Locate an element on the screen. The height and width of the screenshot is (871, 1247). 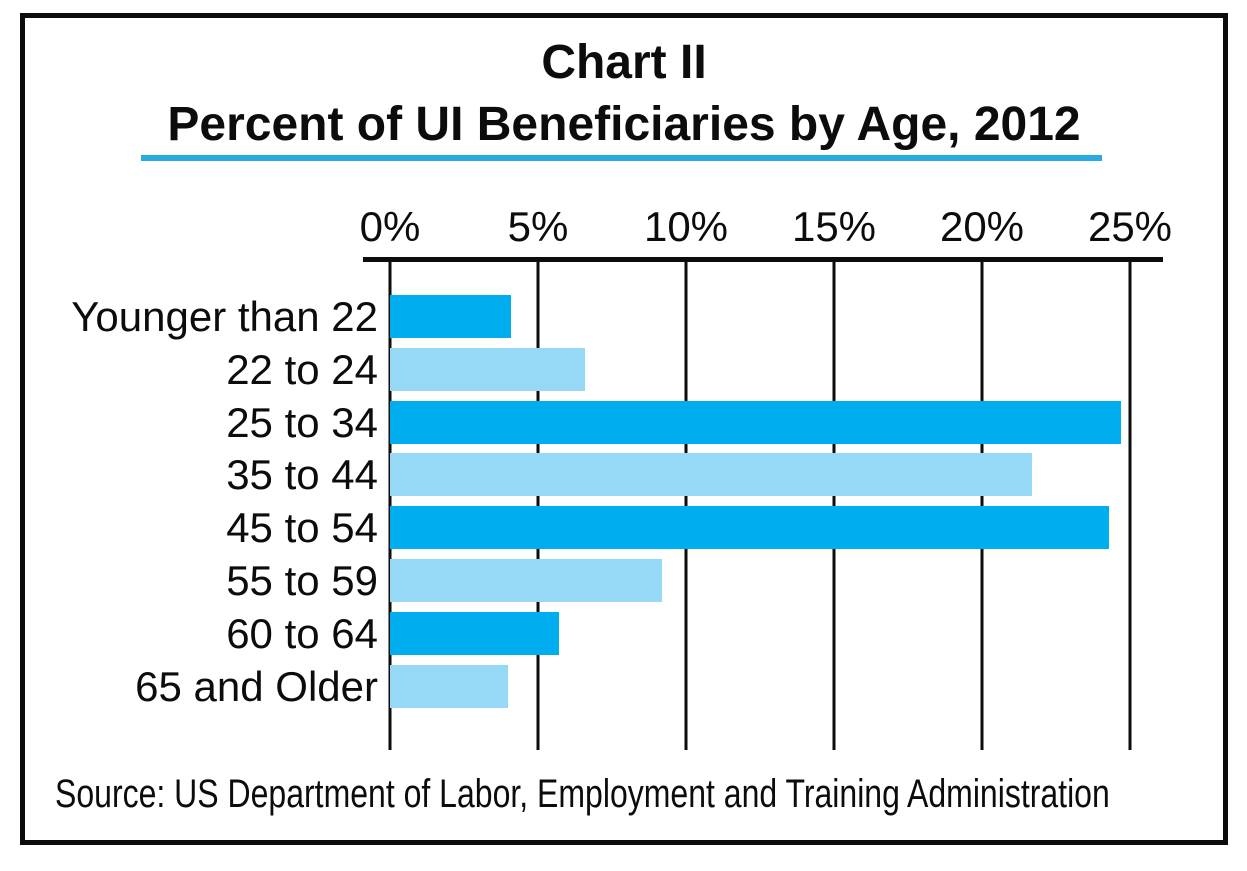
x-axis-tick-labels: 0% 5% 10% 15% 20% 25% is located at coordinates (766, 227).